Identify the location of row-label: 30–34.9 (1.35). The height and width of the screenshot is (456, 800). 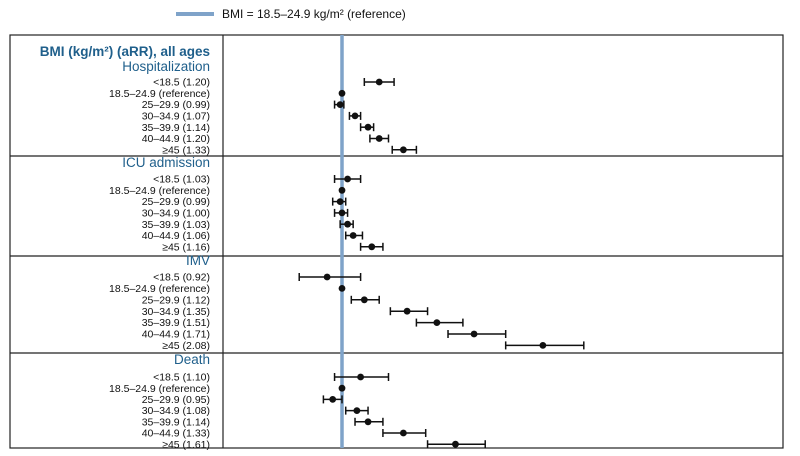
(176, 312).